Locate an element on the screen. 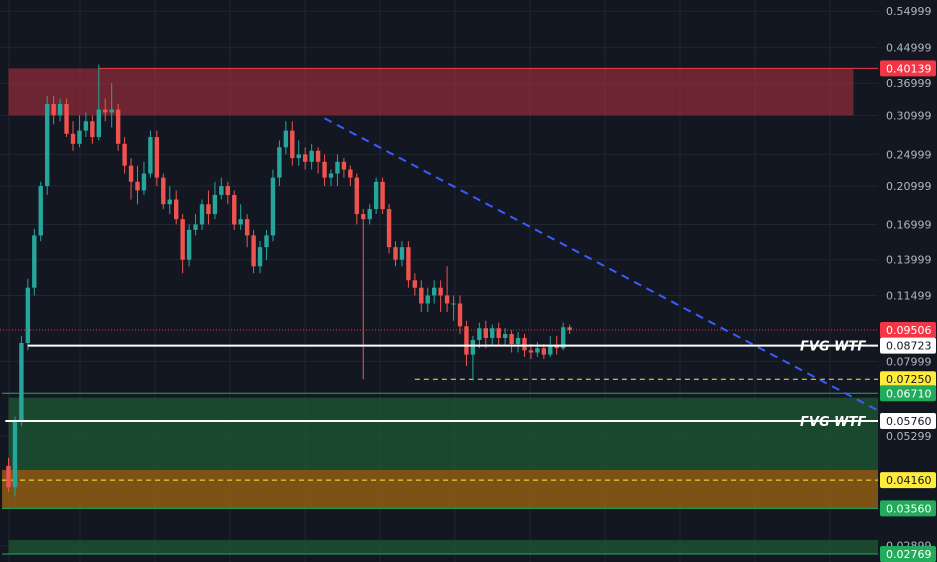 The width and height of the screenshot is (937, 562). demand-zone-orange is located at coordinates (454, 489).